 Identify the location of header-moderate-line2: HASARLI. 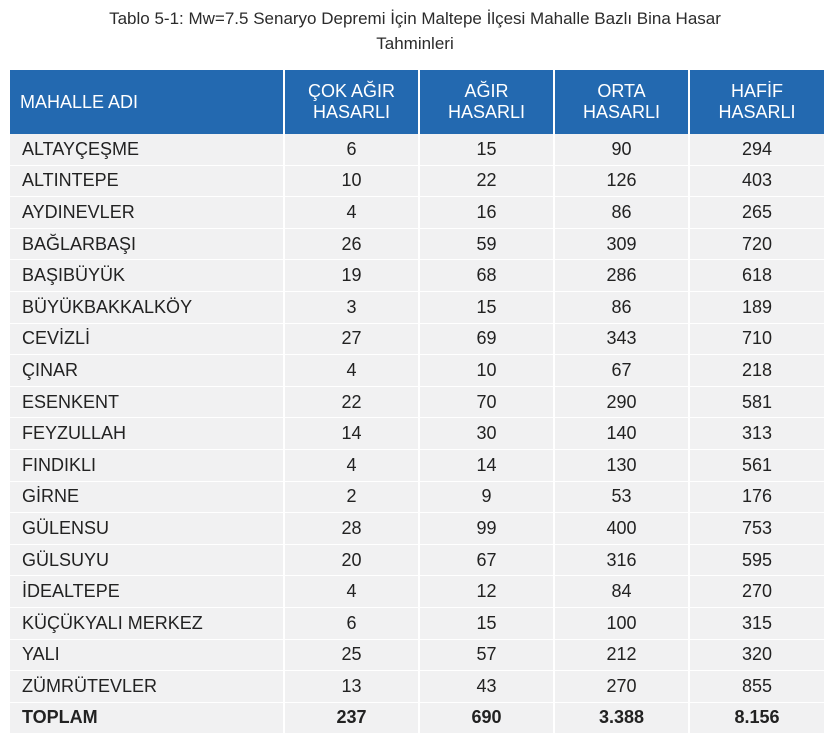
(621, 112).